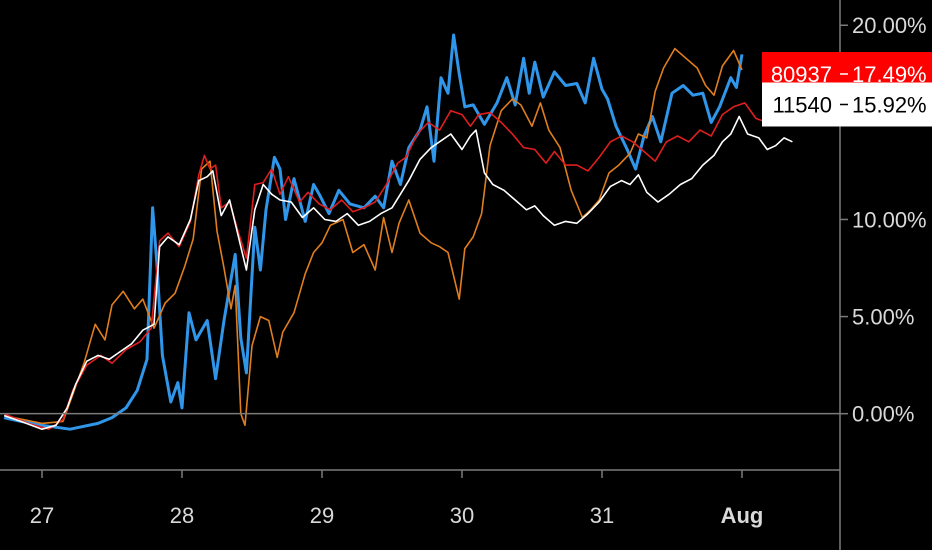 The image size is (932, 550). Describe the element at coordinates (889, 25) in the screenshot. I see `y-tick-label: 20.00%` at that location.